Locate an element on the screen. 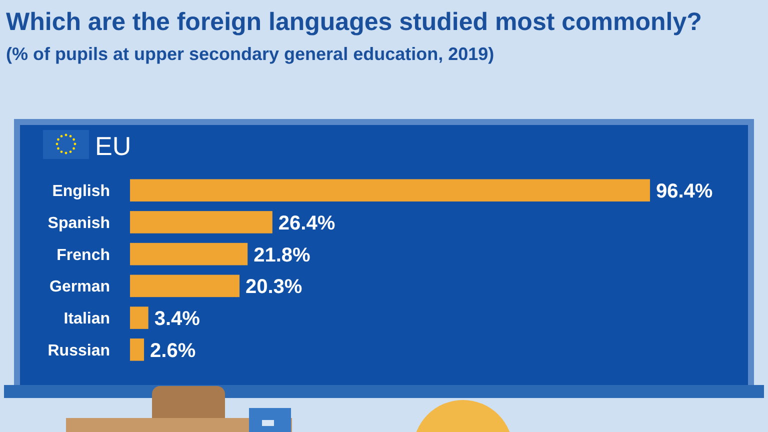 The height and width of the screenshot is (432, 768). text: EU is located at coordinates (113, 146).